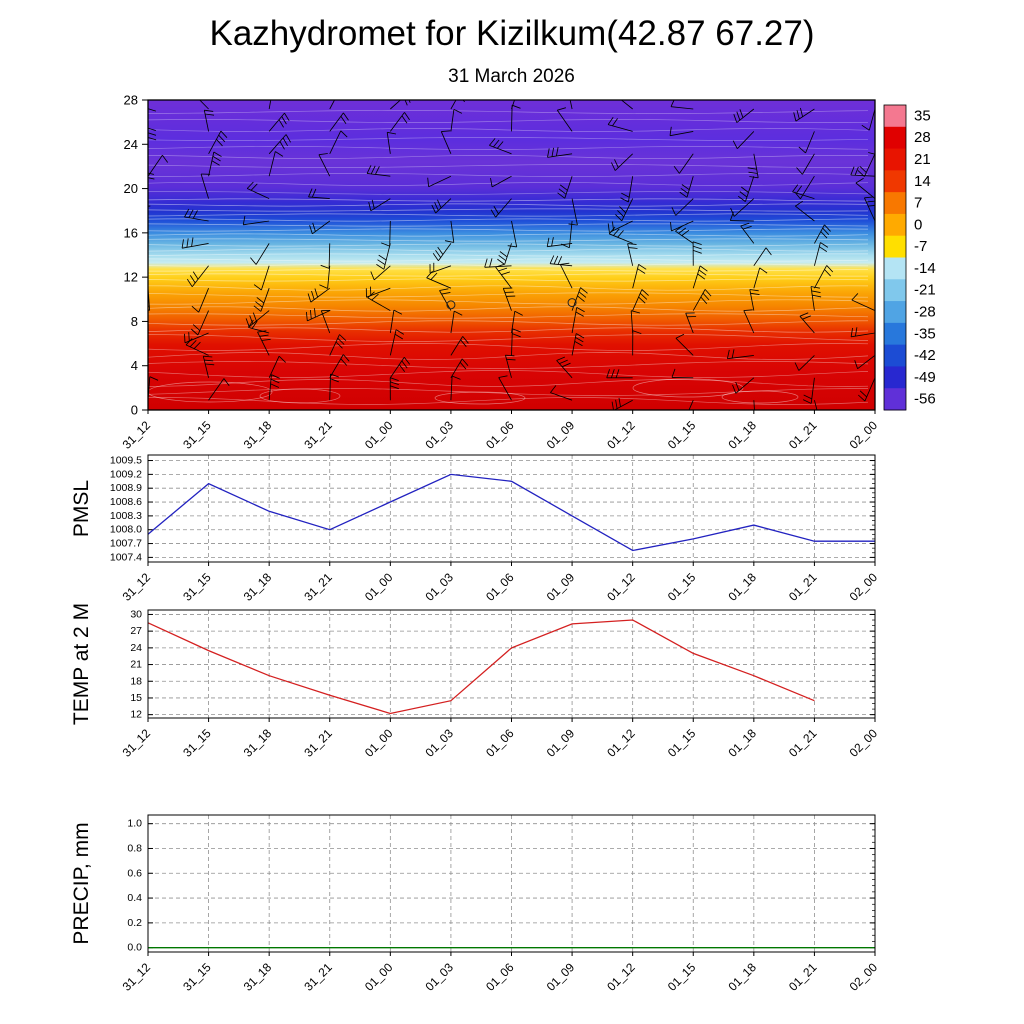  What do you see at coordinates (803, 587) in the screenshot?
I see `x-tick-label: 01_21` at bounding box center [803, 587].